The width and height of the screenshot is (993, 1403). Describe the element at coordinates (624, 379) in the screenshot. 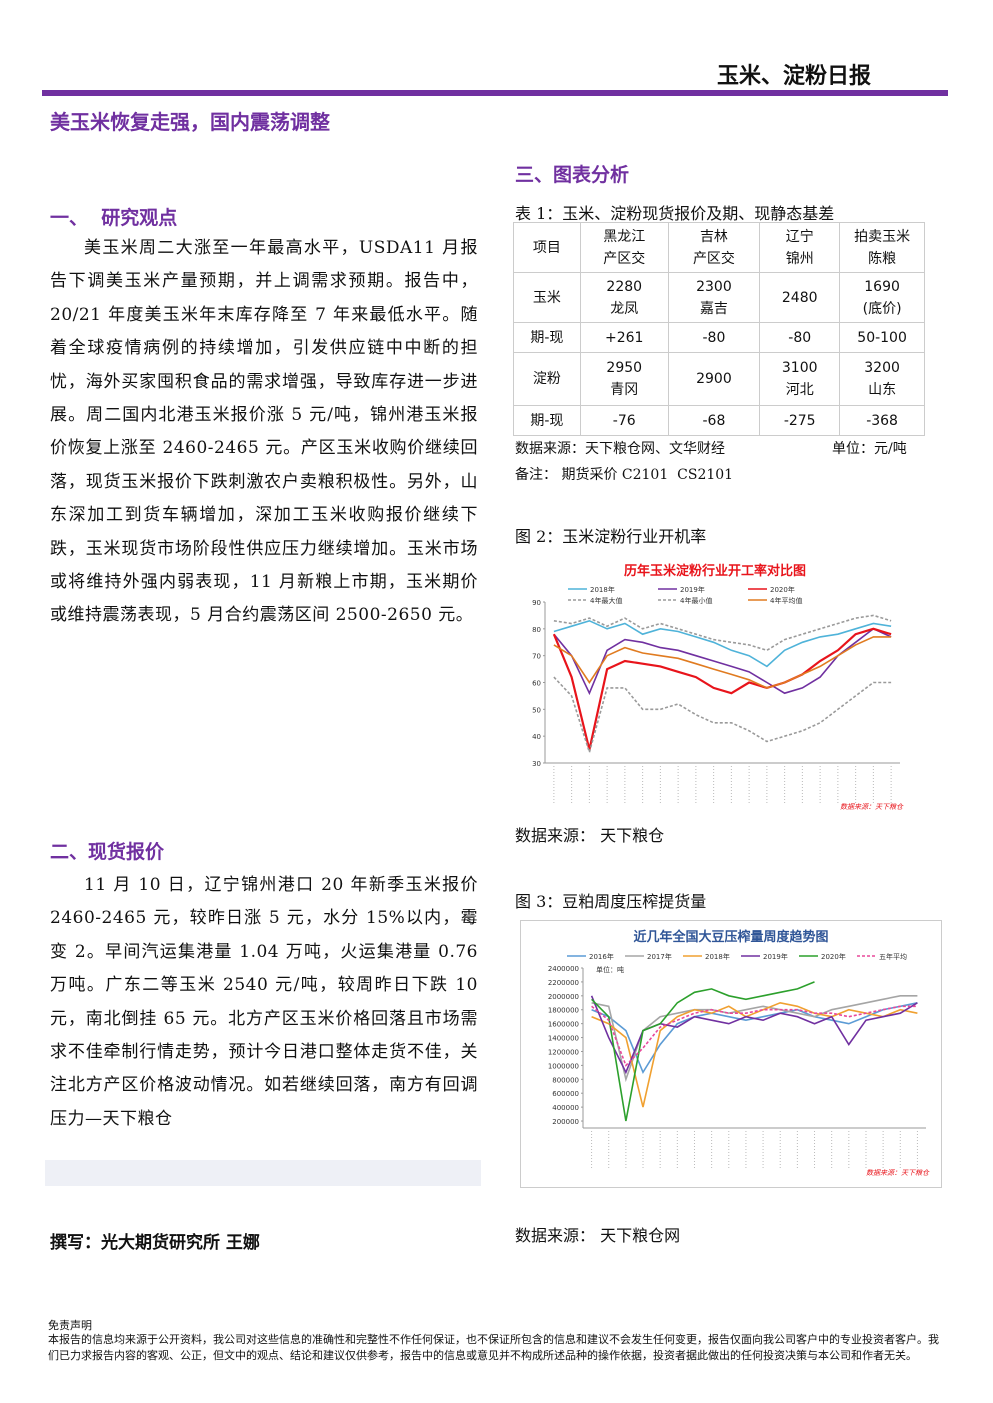

I see `table-cell: 2950 青冈` at that location.